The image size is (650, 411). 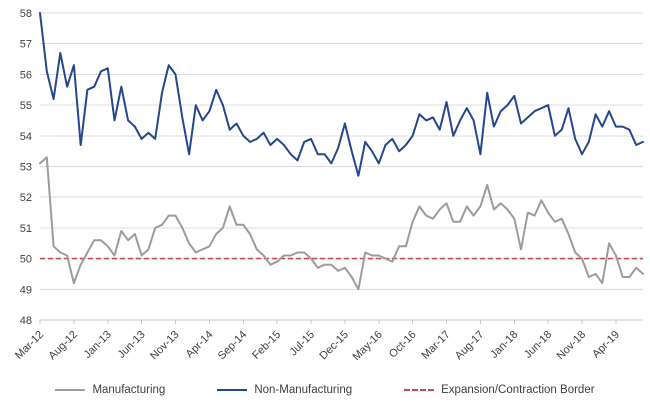 What do you see at coordinates (419, 389) in the screenshot?
I see `expansion-contraction-border-sample` at bounding box center [419, 389].